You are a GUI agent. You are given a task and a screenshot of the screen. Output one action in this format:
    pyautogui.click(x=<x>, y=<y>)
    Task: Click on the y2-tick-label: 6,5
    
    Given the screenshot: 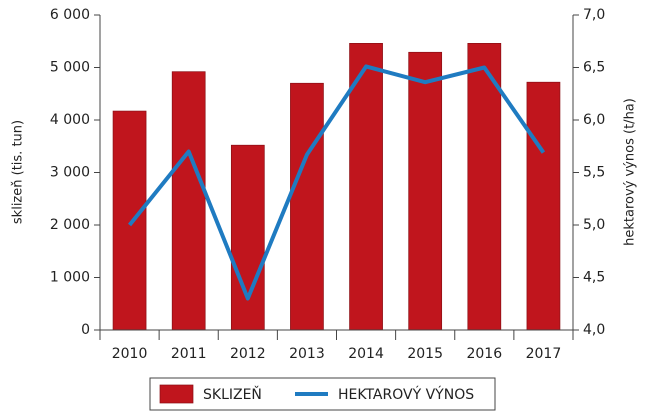 What is the action you would take?
    pyautogui.click(x=594, y=68)
    